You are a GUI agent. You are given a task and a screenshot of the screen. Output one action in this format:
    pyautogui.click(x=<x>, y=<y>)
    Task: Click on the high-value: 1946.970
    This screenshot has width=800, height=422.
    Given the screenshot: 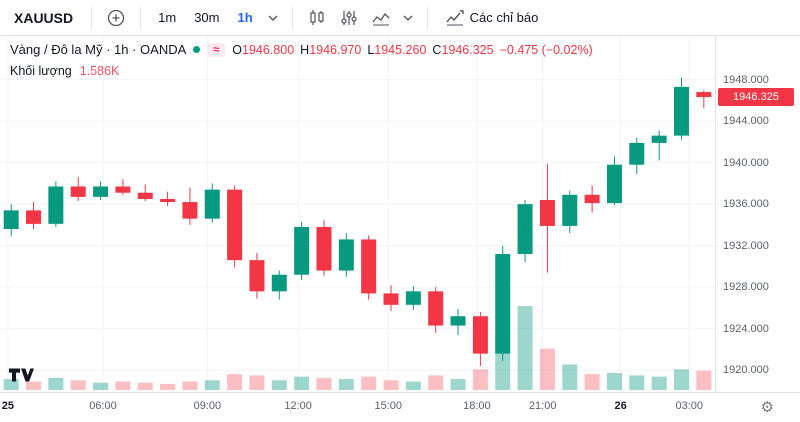 What is the action you would take?
    pyautogui.click(x=335, y=49)
    